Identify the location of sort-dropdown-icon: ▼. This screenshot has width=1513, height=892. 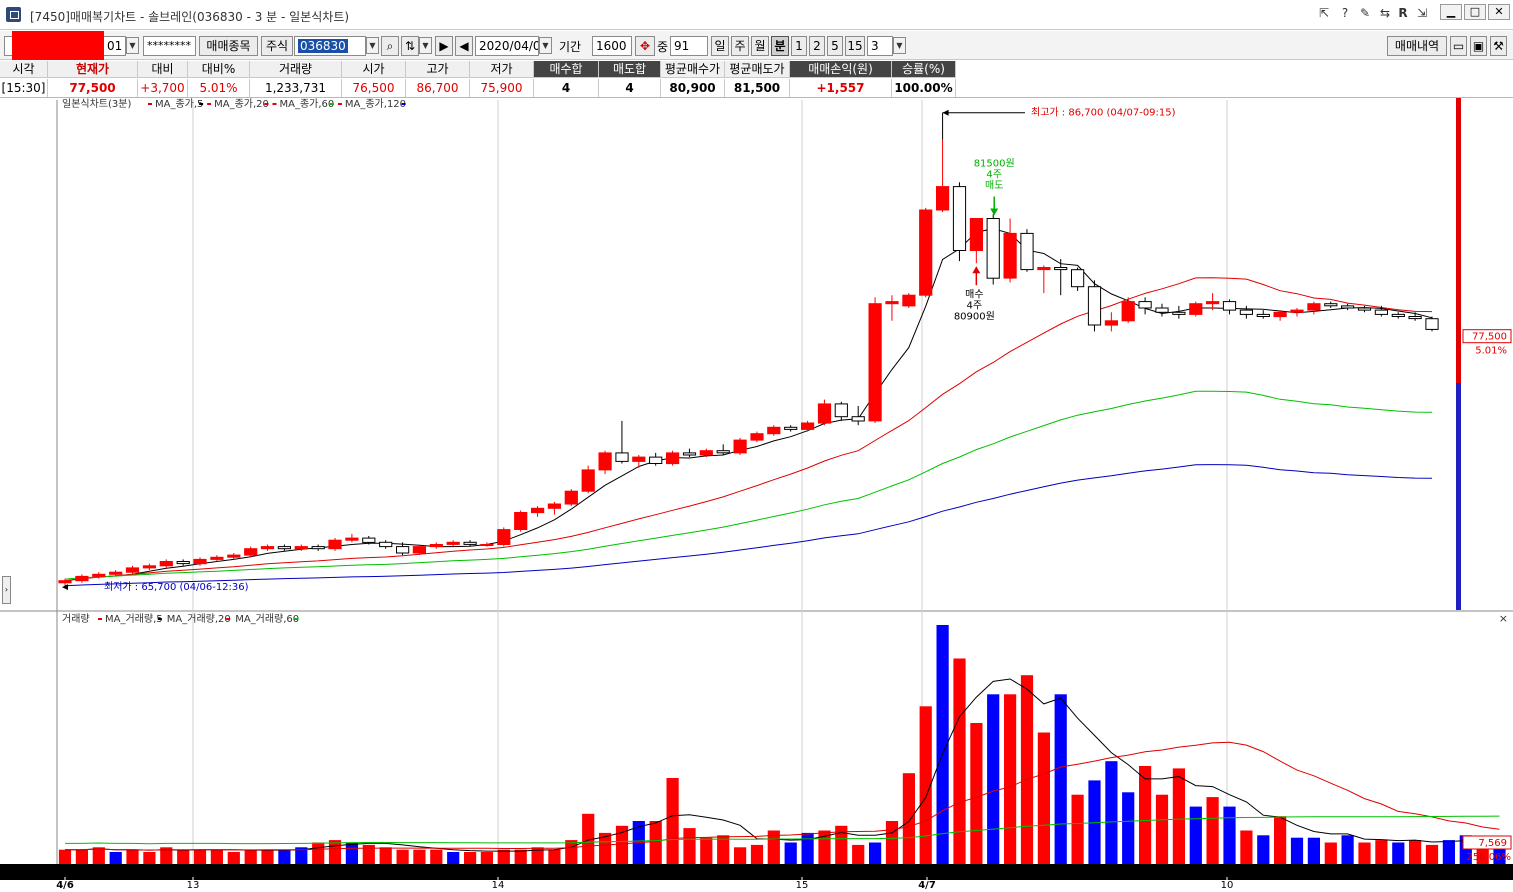
(425, 45).